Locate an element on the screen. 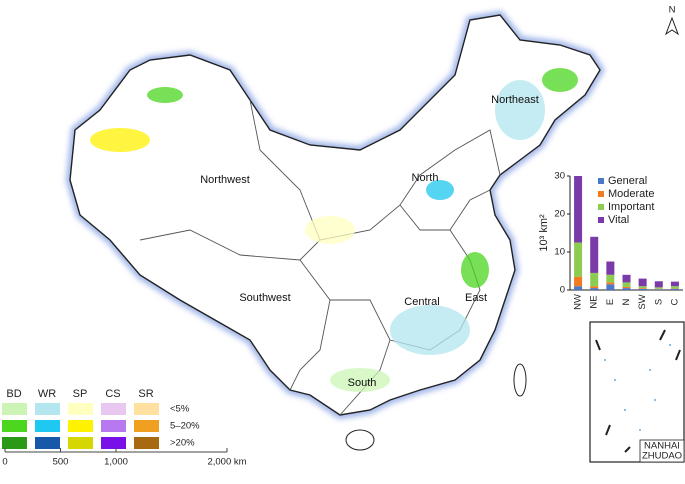  compass-arrow is located at coordinates (672, 26).